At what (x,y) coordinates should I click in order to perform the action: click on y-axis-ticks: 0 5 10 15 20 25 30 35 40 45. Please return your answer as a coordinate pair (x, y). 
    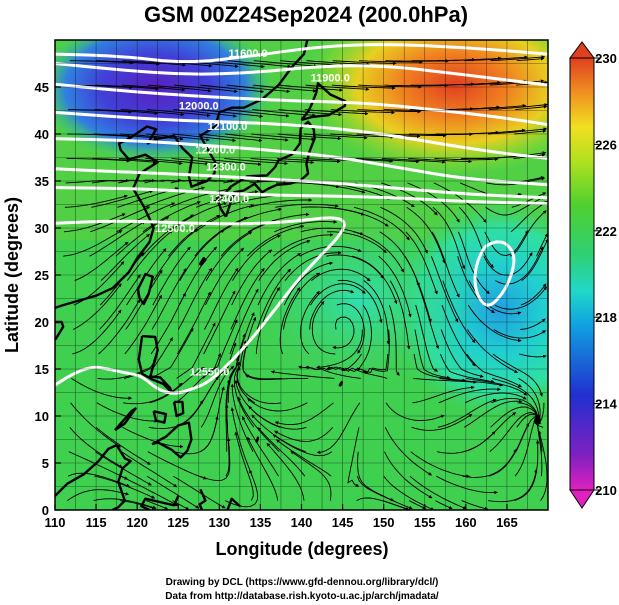
    Looking at the image, I should click on (48, 299).